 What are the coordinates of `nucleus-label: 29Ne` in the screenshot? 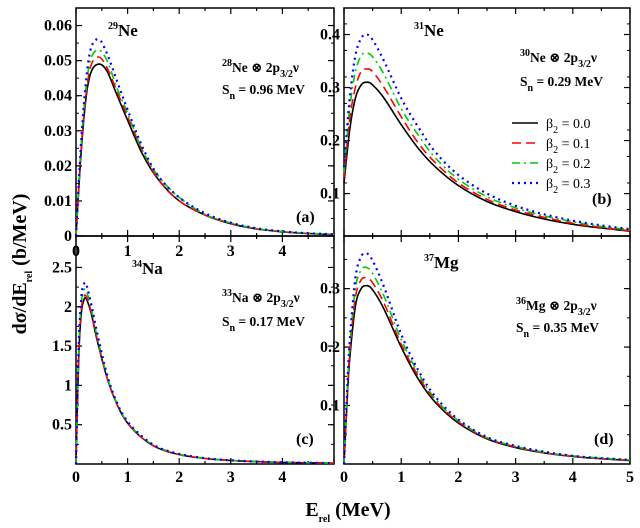 It's located at (123, 30).